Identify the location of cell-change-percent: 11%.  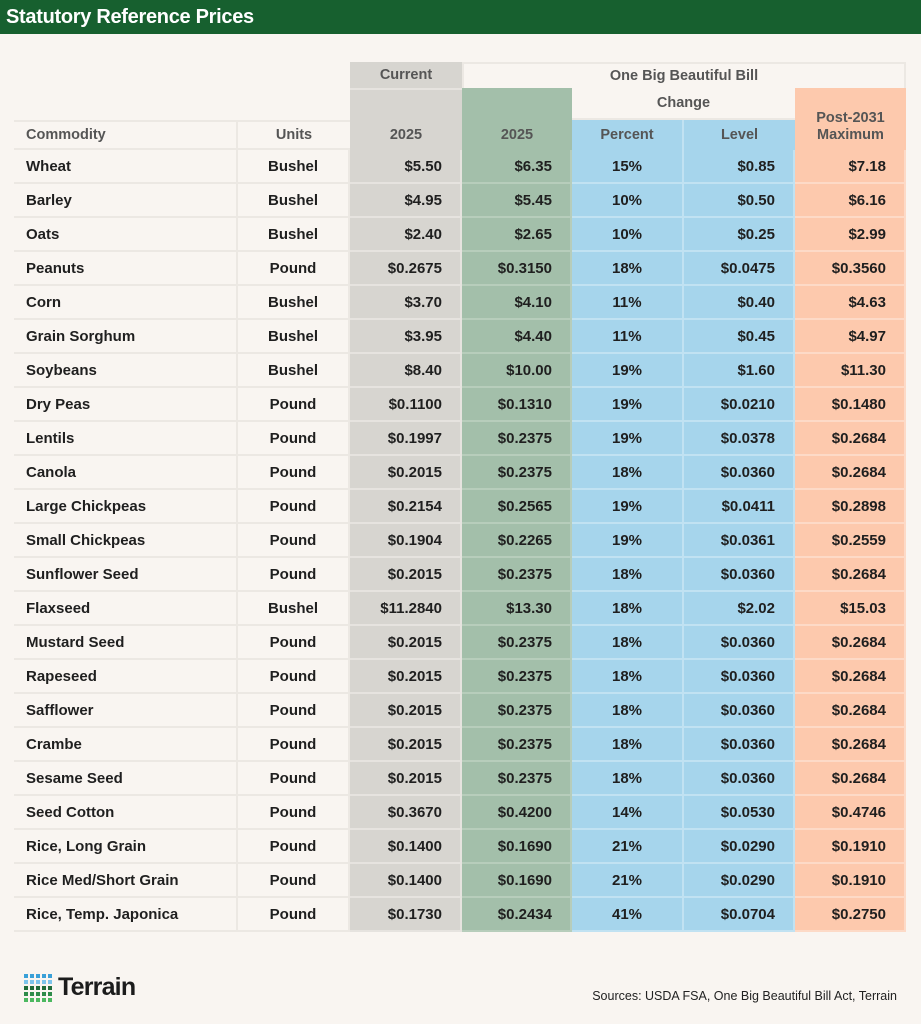
(628, 337).